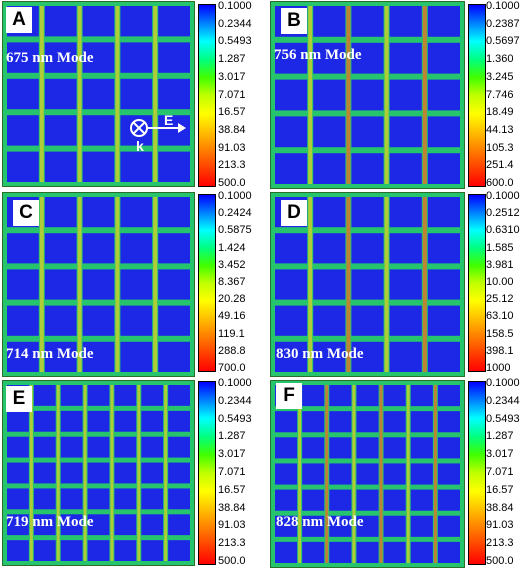  Describe the element at coordinates (503, 23) in the screenshot. I see `colorbar-tick-label: 0.2387` at that location.